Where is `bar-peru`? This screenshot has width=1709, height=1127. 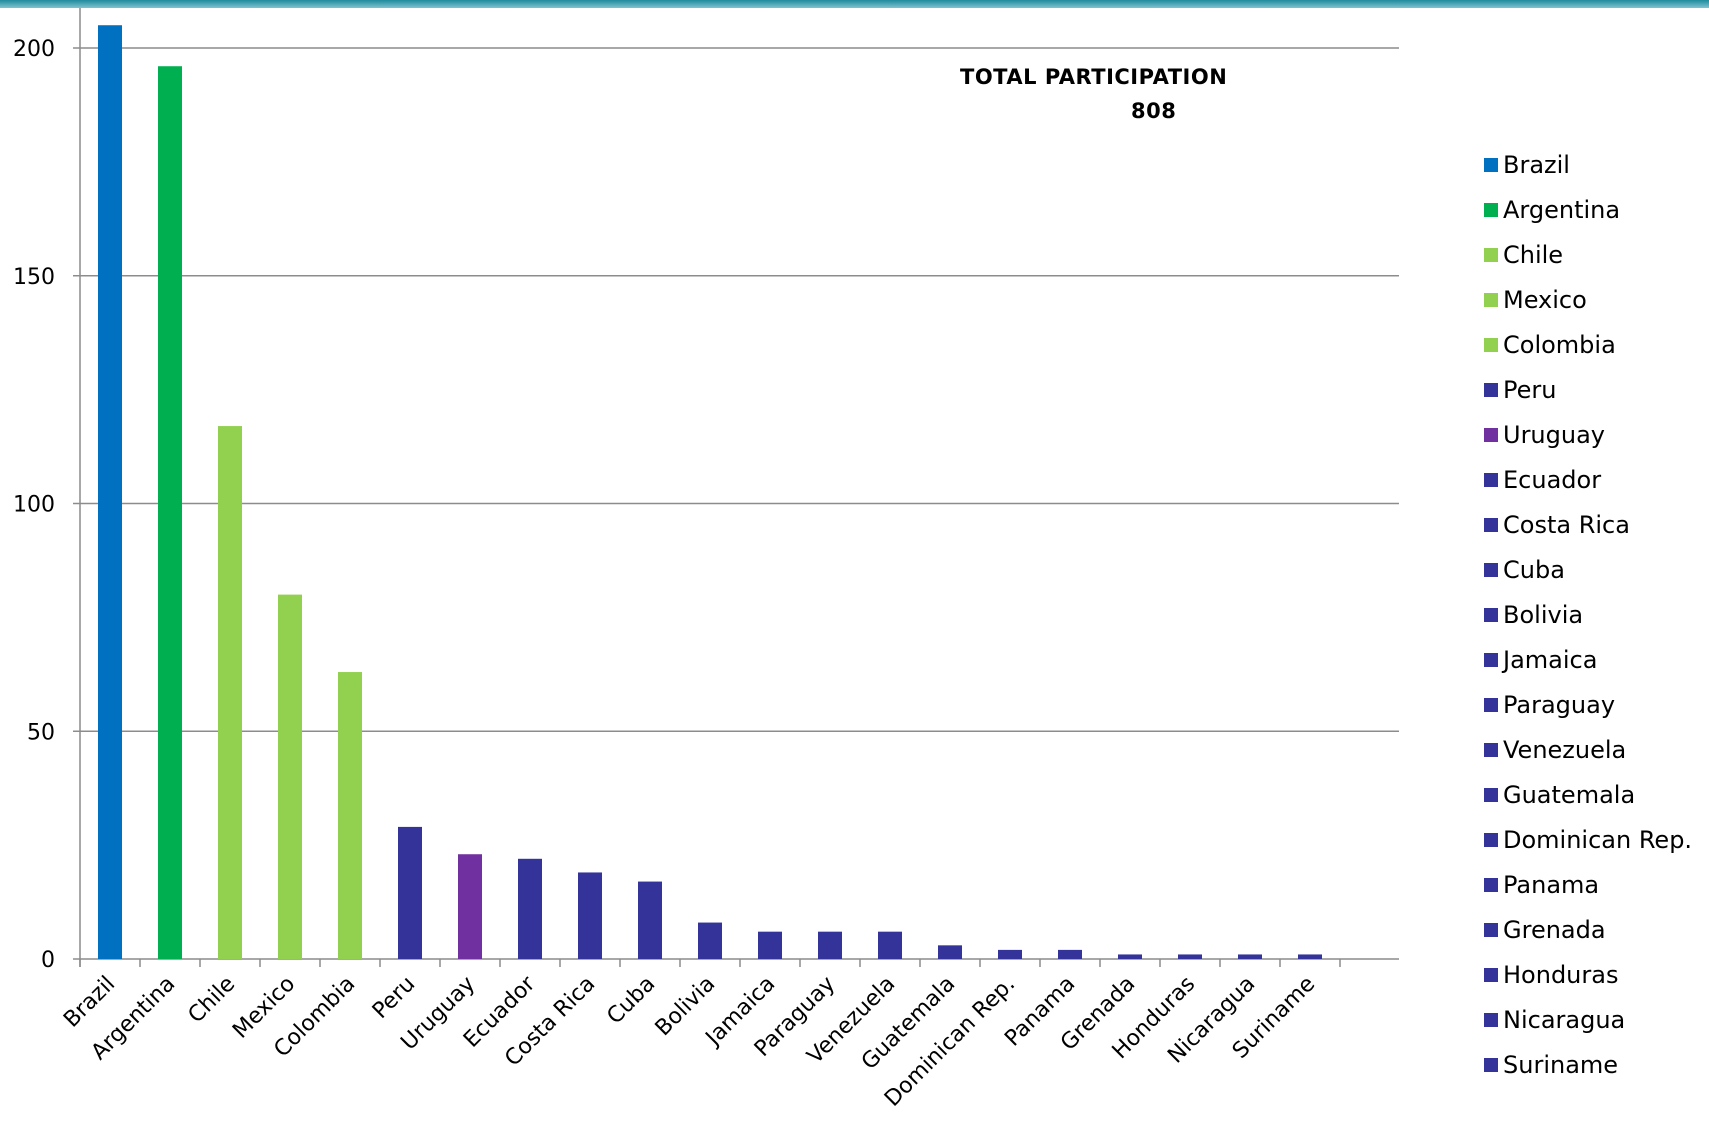 bar-peru is located at coordinates (410, 892).